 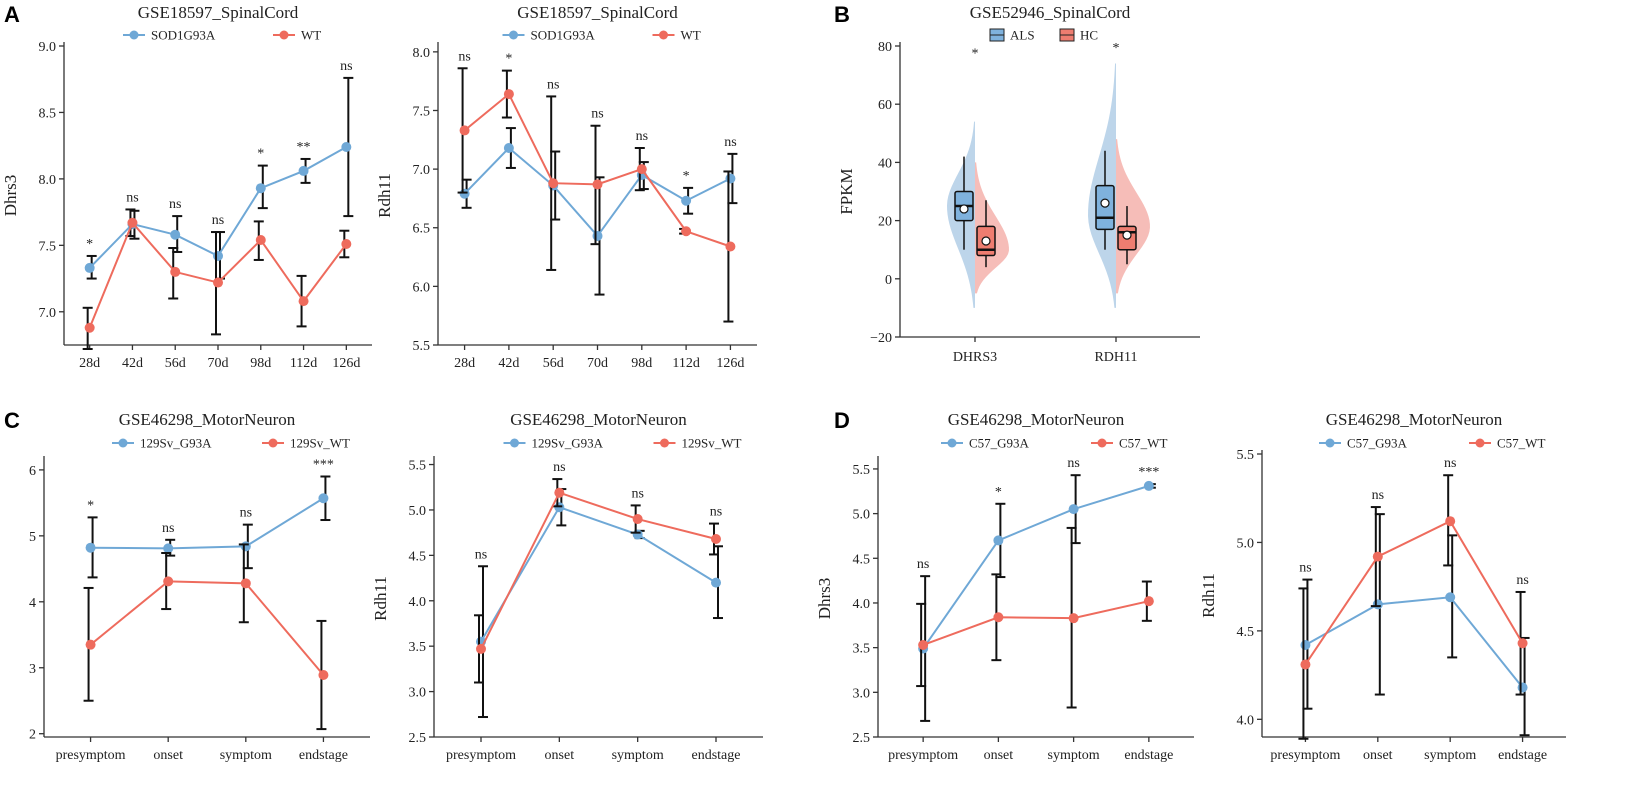 I want to click on als-box-mean, so click(x=1105, y=203).